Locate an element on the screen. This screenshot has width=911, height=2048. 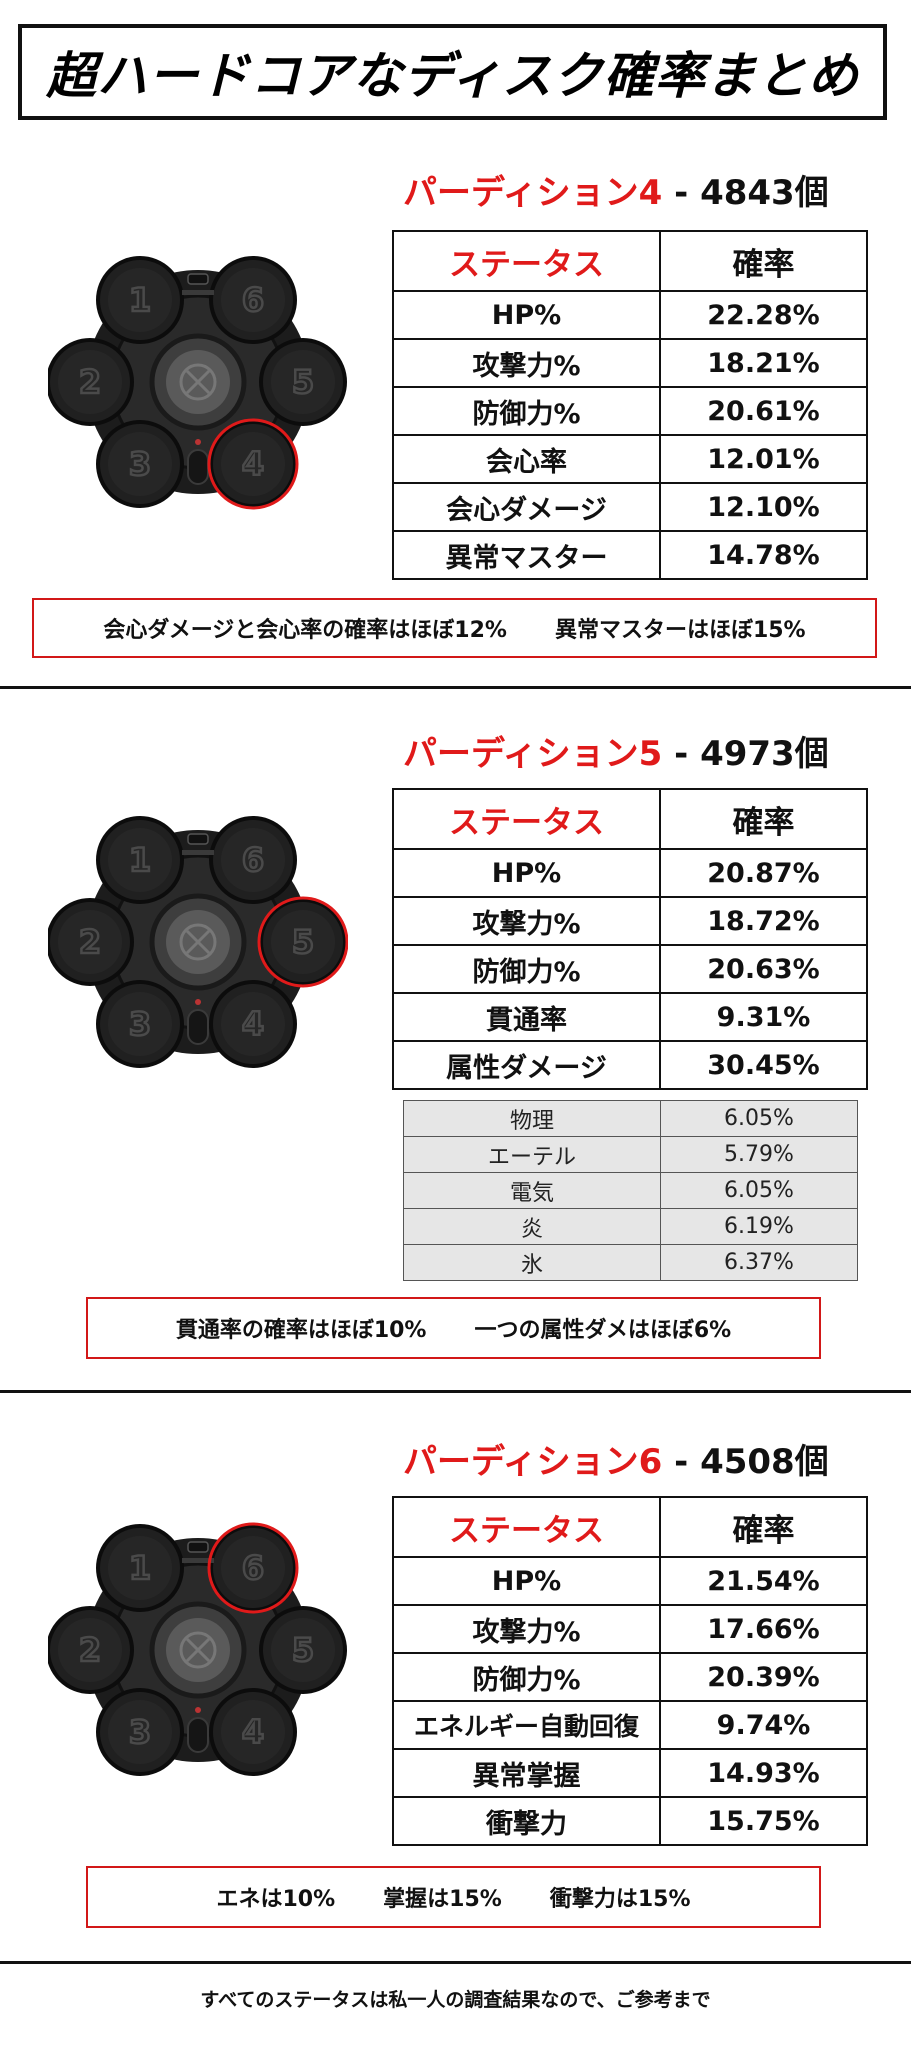
note-text: 貫通率の確率はほぼ10% is located at coordinates (301, 1330).